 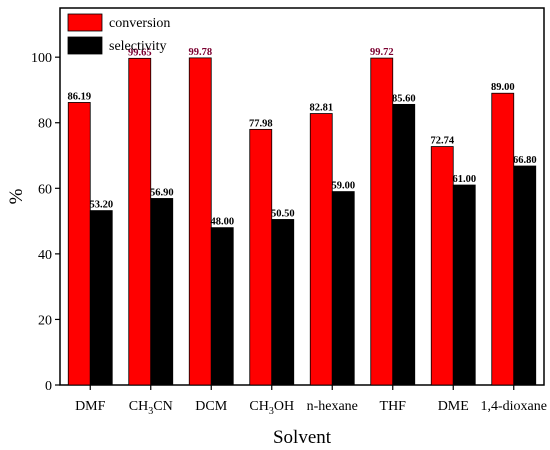 What do you see at coordinates (139, 23) in the screenshot?
I see `legend-label-conversion: conversion` at bounding box center [139, 23].